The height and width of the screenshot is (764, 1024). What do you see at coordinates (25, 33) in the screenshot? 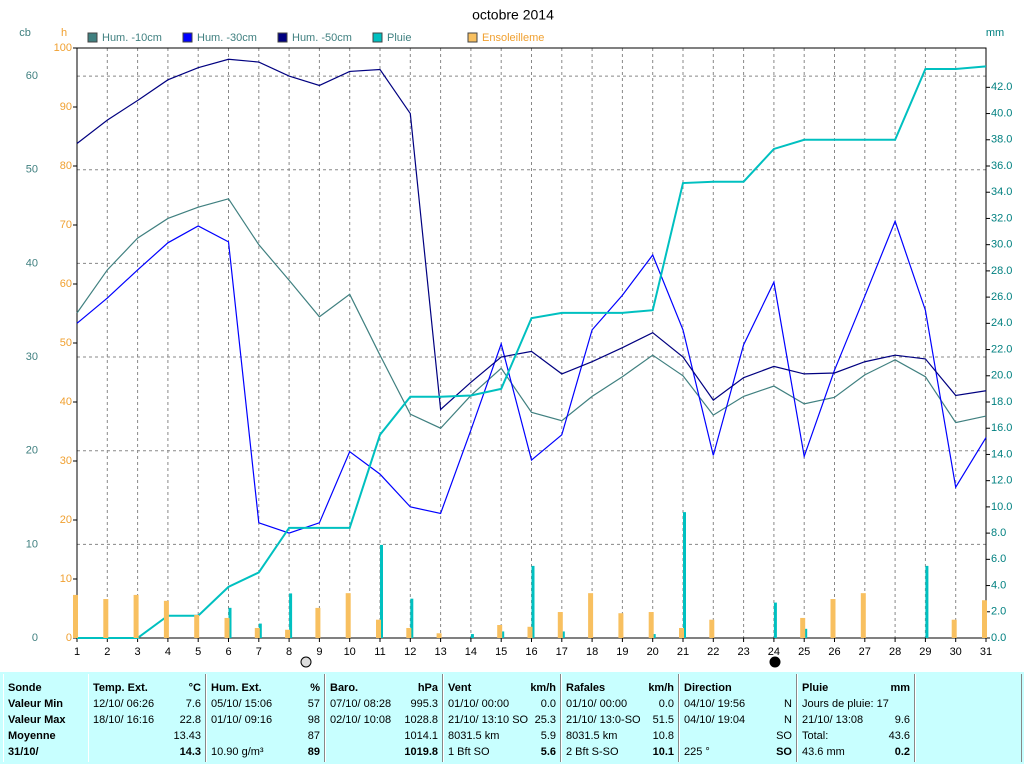
I see `y-unit: cb` at bounding box center [25, 33].